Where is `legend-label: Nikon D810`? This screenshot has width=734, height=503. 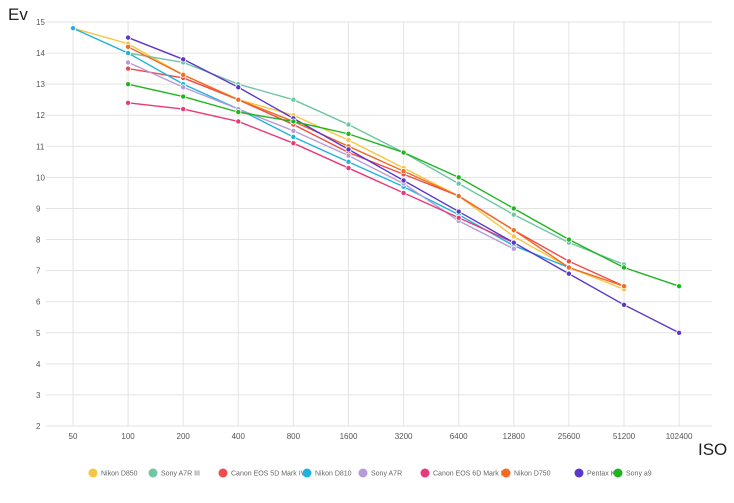
legend-label: Nikon D810 is located at coordinates (333, 474).